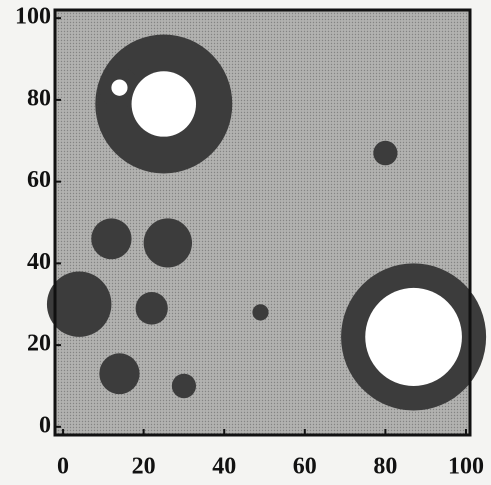 The height and width of the screenshot is (485, 491). Describe the element at coordinates (305, 467) in the screenshot. I see `x-tick-label: 60` at that location.